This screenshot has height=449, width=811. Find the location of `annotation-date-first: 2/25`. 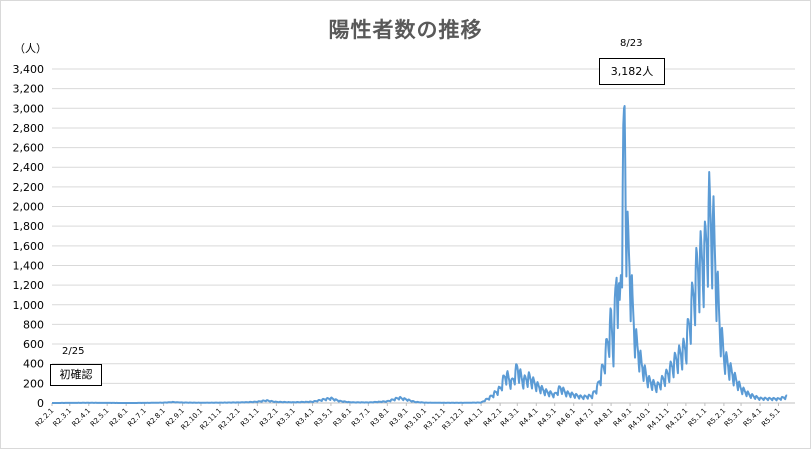

annotation-date-first: 2/25 is located at coordinates (73, 351).